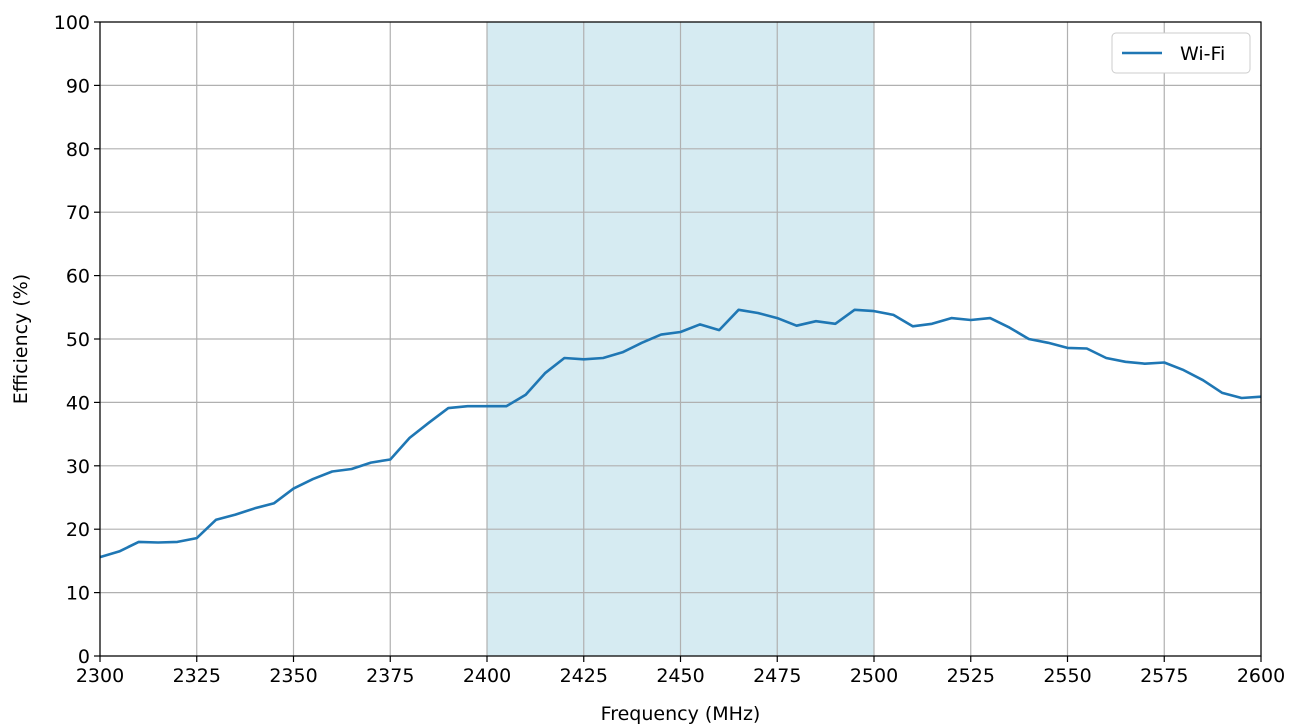 This screenshot has width=1301, height=726. Describe the element at coordinates (78, 86) in the screenshot. I see `y-tick-label: 90` at that location.